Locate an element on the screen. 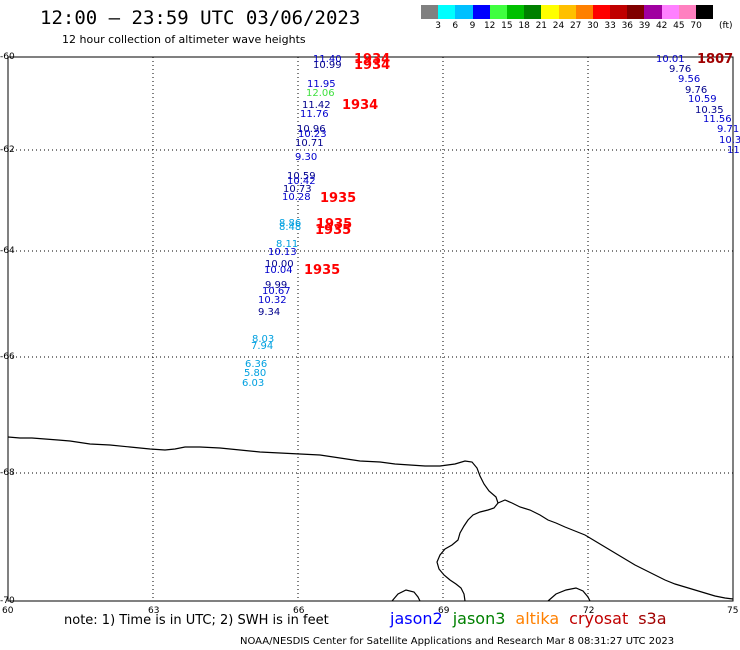 This screenshot has height=650, width=740. wave-height-label: 10.35 is located at coordinates (709, 110).